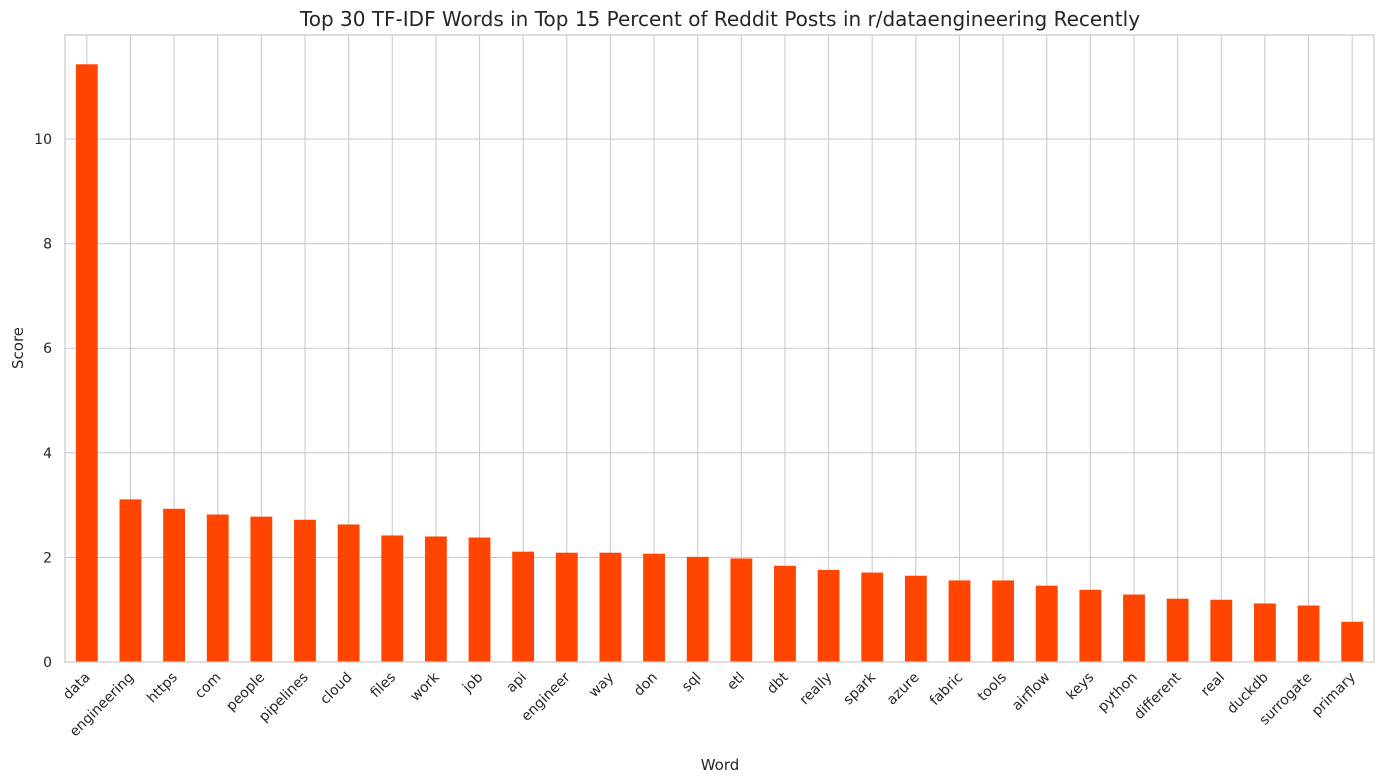 This screenshot has height=784, width=1384. Describe the element at coordinates (720, 765) in the screenshot. I see `x-axis-label: Word` at that location.